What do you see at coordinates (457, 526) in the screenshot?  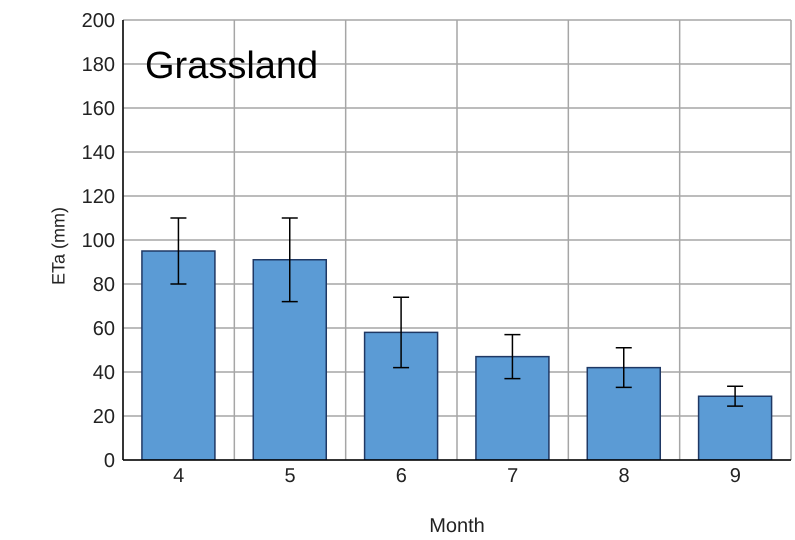 I see `x-axis-title: Month` at bounding box center [457, 526].